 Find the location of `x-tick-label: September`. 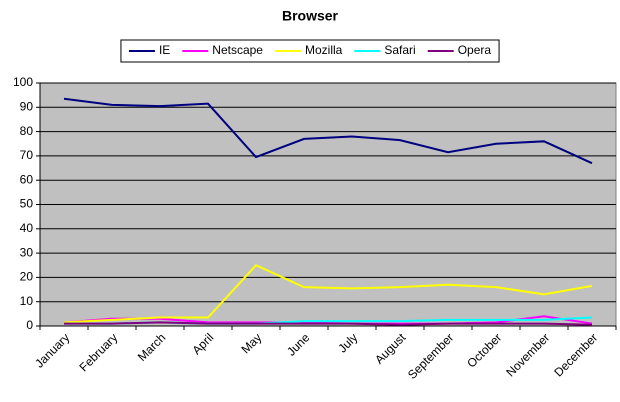

x-tick-label: September is located at coordinates (430, 355).